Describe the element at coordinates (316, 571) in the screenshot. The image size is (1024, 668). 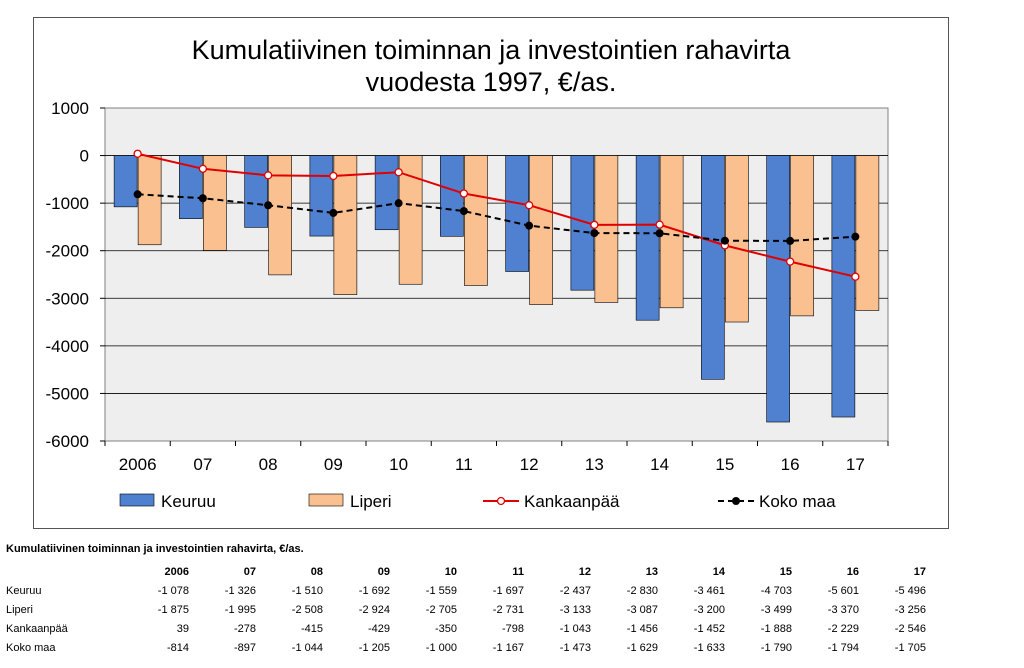
I see `table-header-cell: 08` at that location.